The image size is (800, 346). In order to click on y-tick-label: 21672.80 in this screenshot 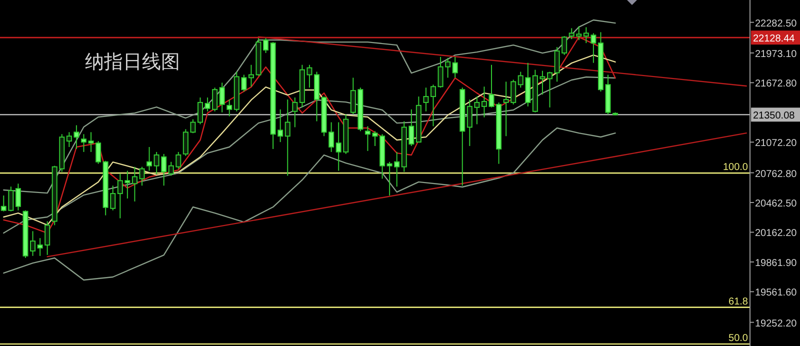, I will do `click(776, 84)`.